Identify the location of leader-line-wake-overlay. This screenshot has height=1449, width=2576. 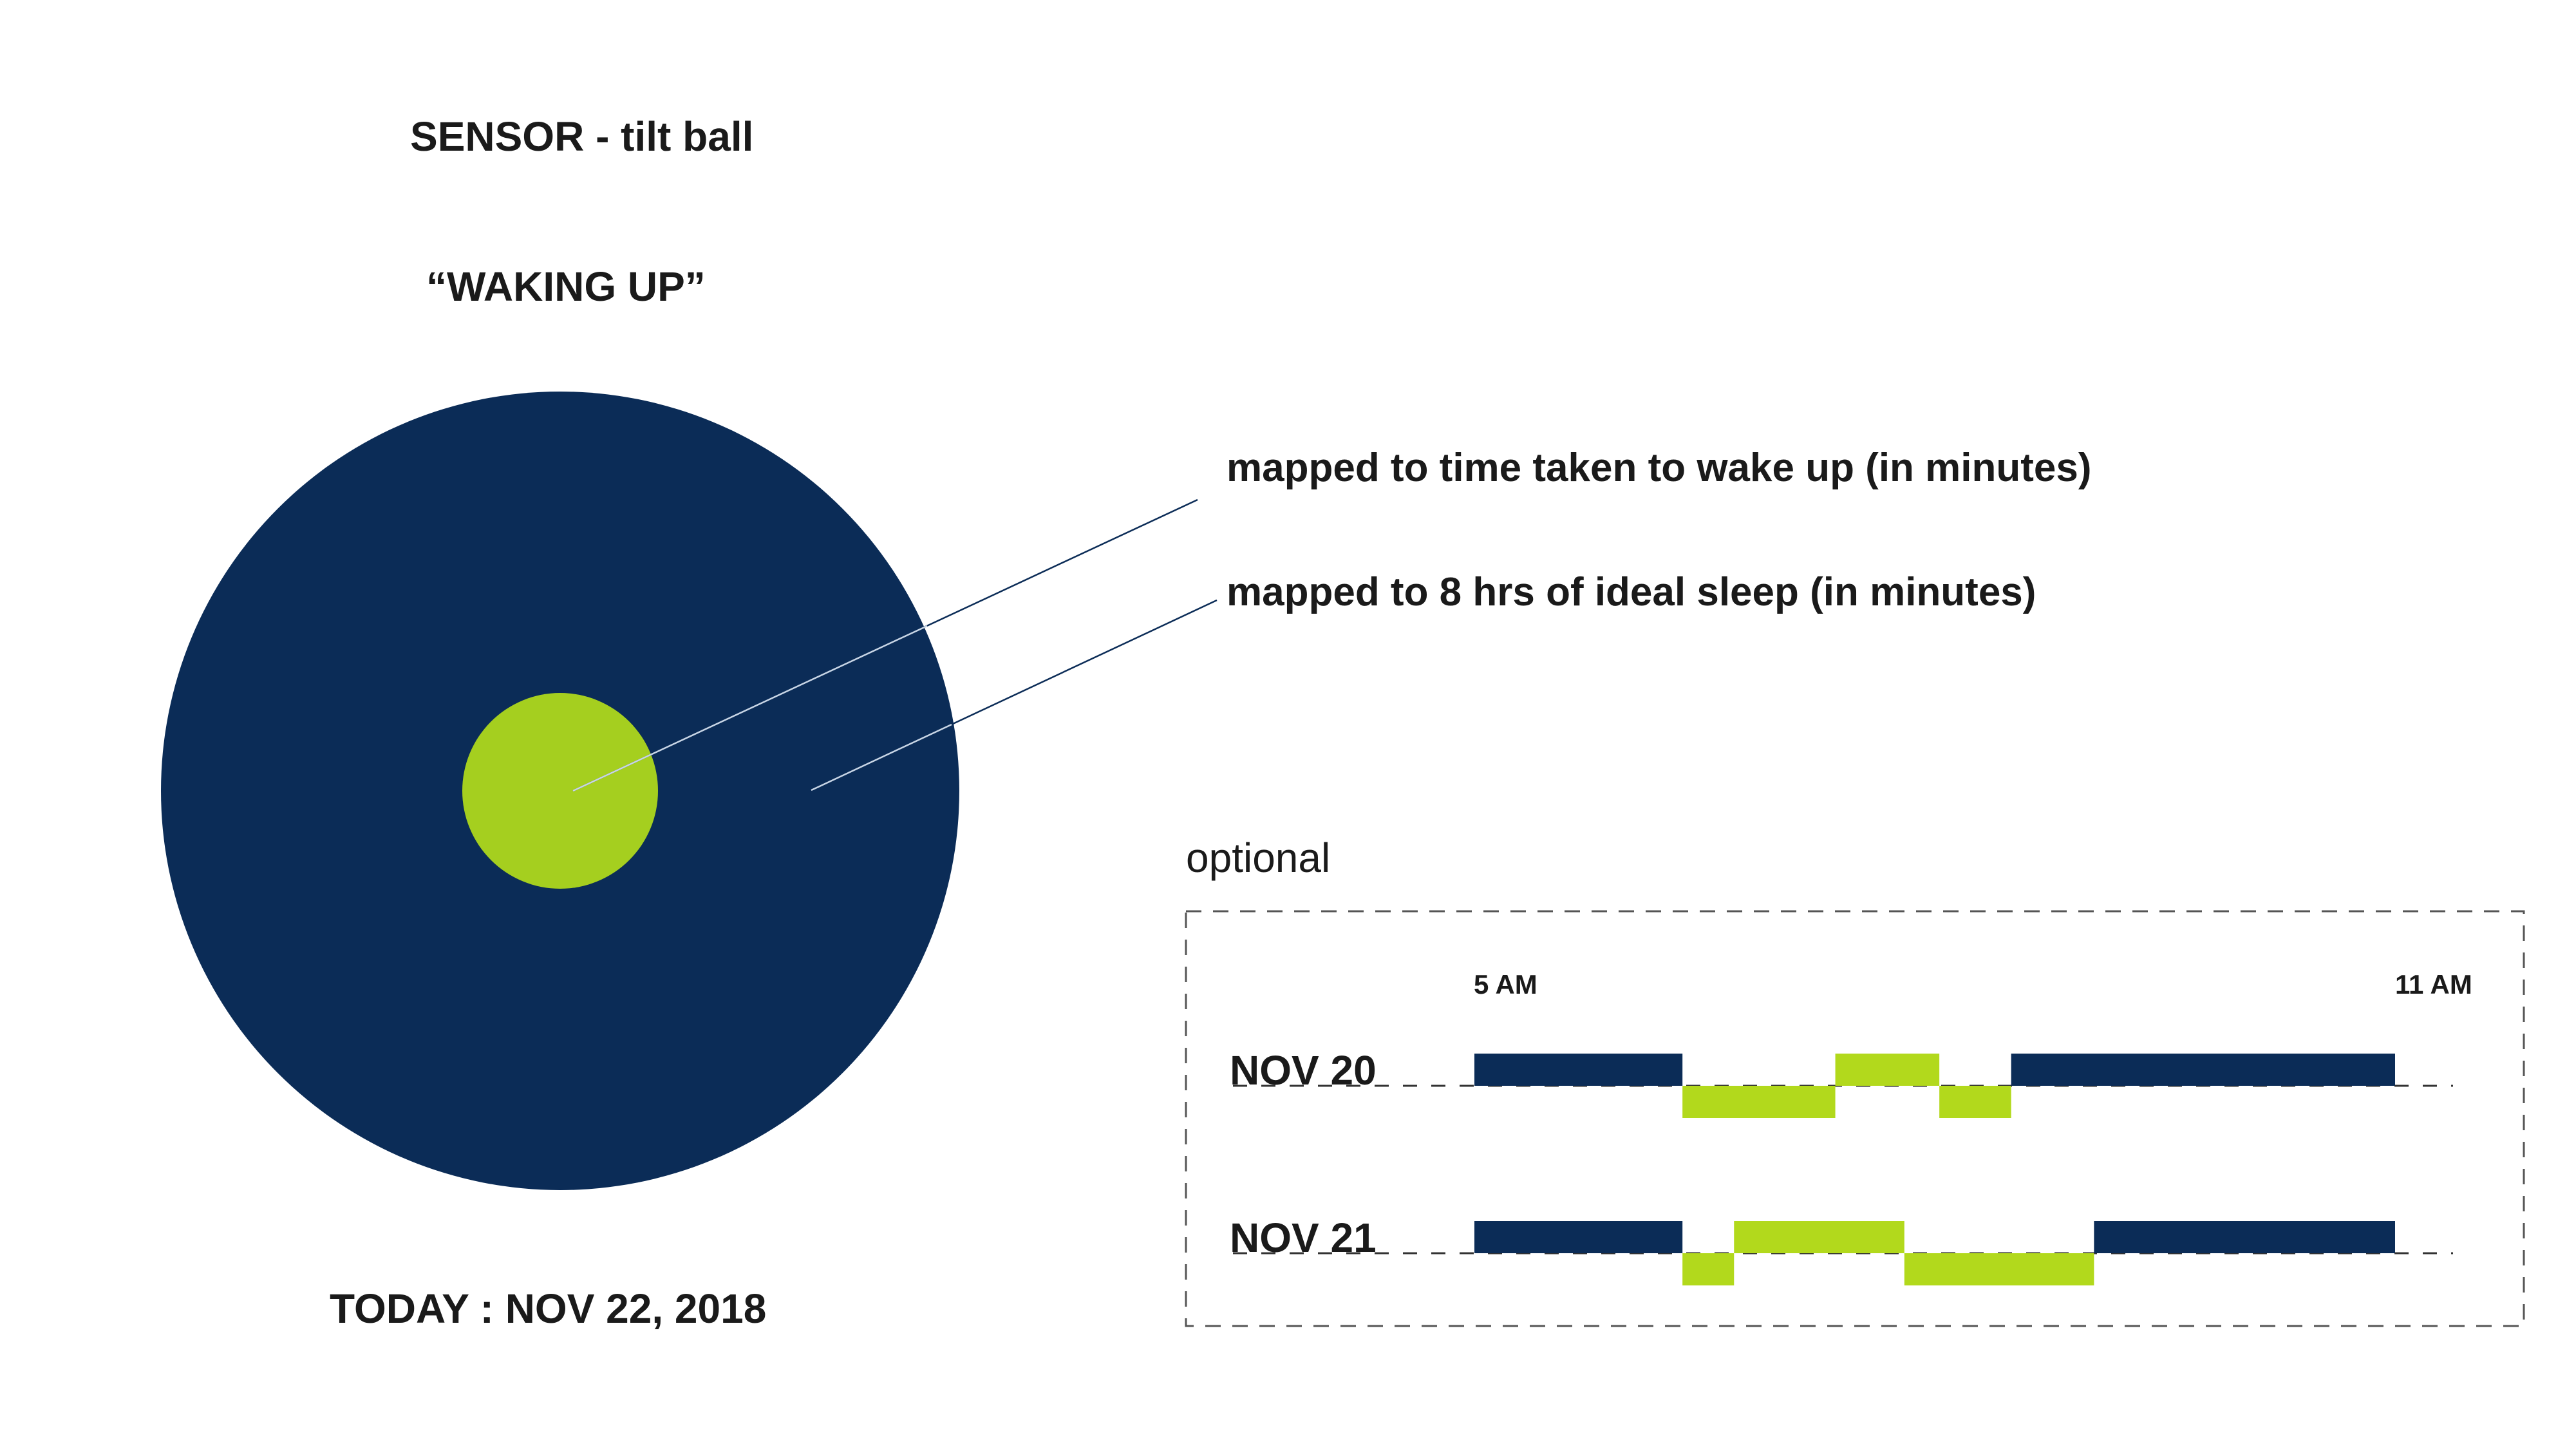
(750, 709).